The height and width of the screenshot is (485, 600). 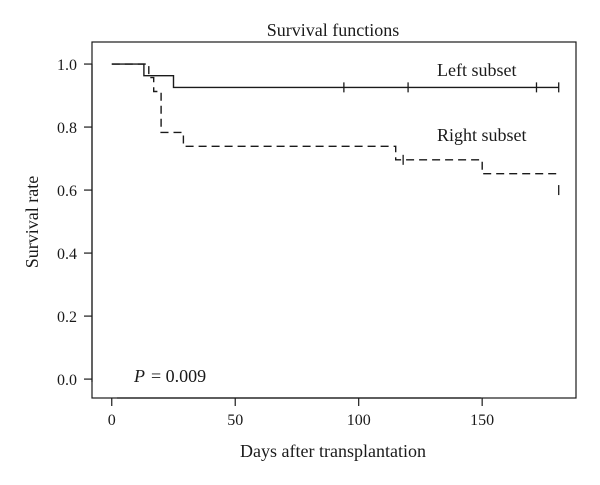 What do you see at coordinates (67, 254) in the screenshot?
I see `y-tick-label: 0.4` at bounding box center [67, 254].